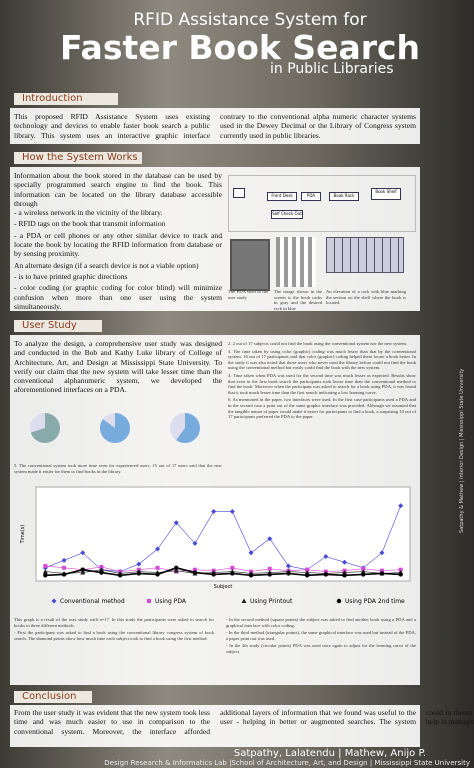 The image size is (474, 768). I want to click on legend-label: Using PDA 2nd time, so click(375, 601).